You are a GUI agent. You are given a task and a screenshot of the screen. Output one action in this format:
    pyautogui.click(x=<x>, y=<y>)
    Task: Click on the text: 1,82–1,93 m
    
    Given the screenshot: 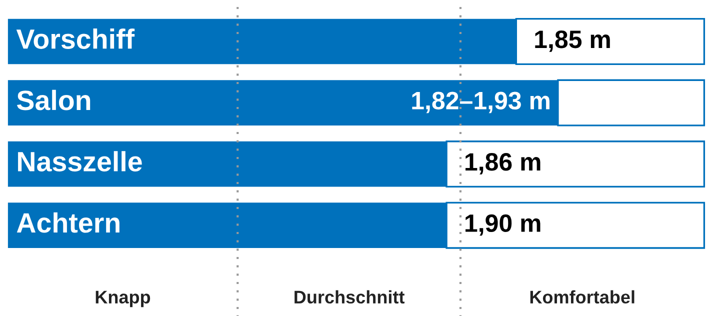 What is the action you would take?
    pyautogui.click(x=481, y=103)
    